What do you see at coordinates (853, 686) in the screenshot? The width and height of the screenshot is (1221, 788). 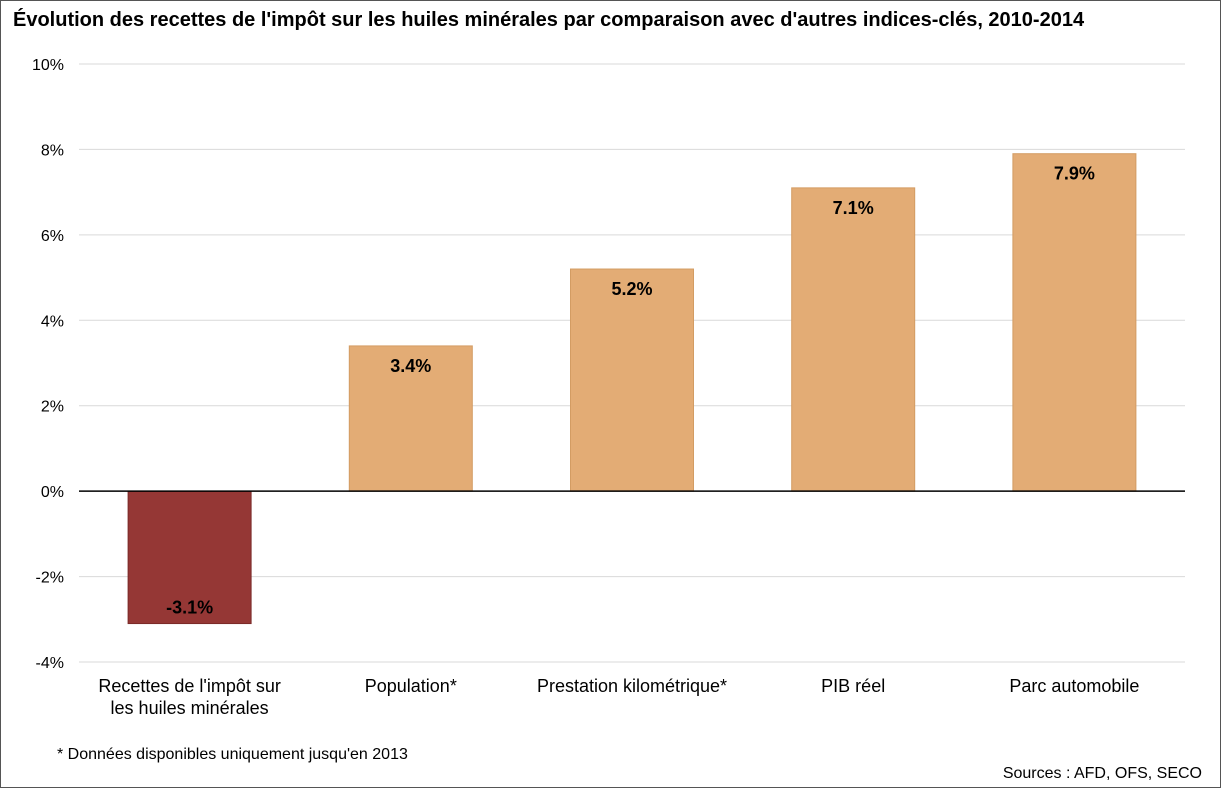 I see `x-category-label: PIB réel` at bounding box center [853, 686].